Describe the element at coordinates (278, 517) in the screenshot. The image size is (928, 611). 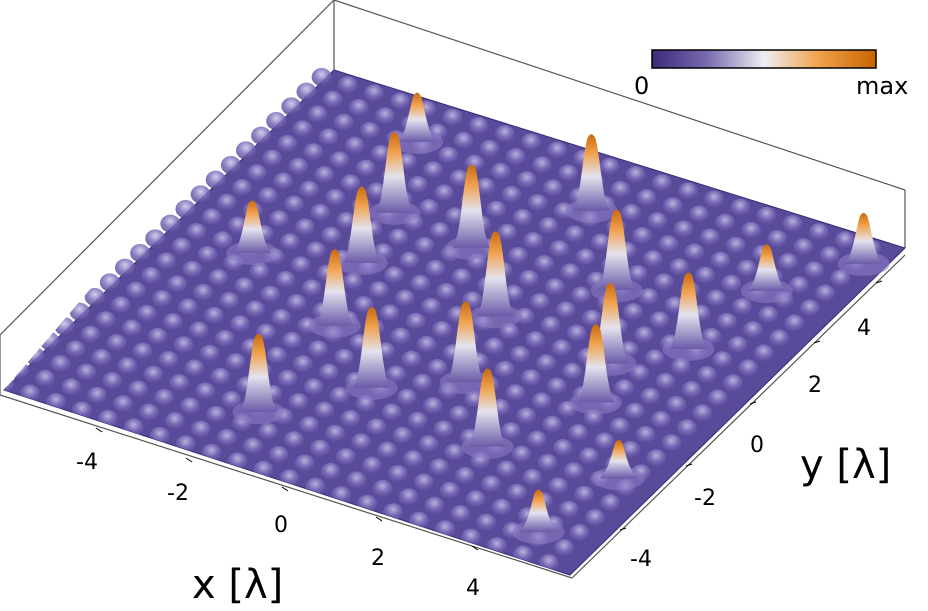
I see `x-axis: -4 -2 0 2 4 x [λ]` at that location.